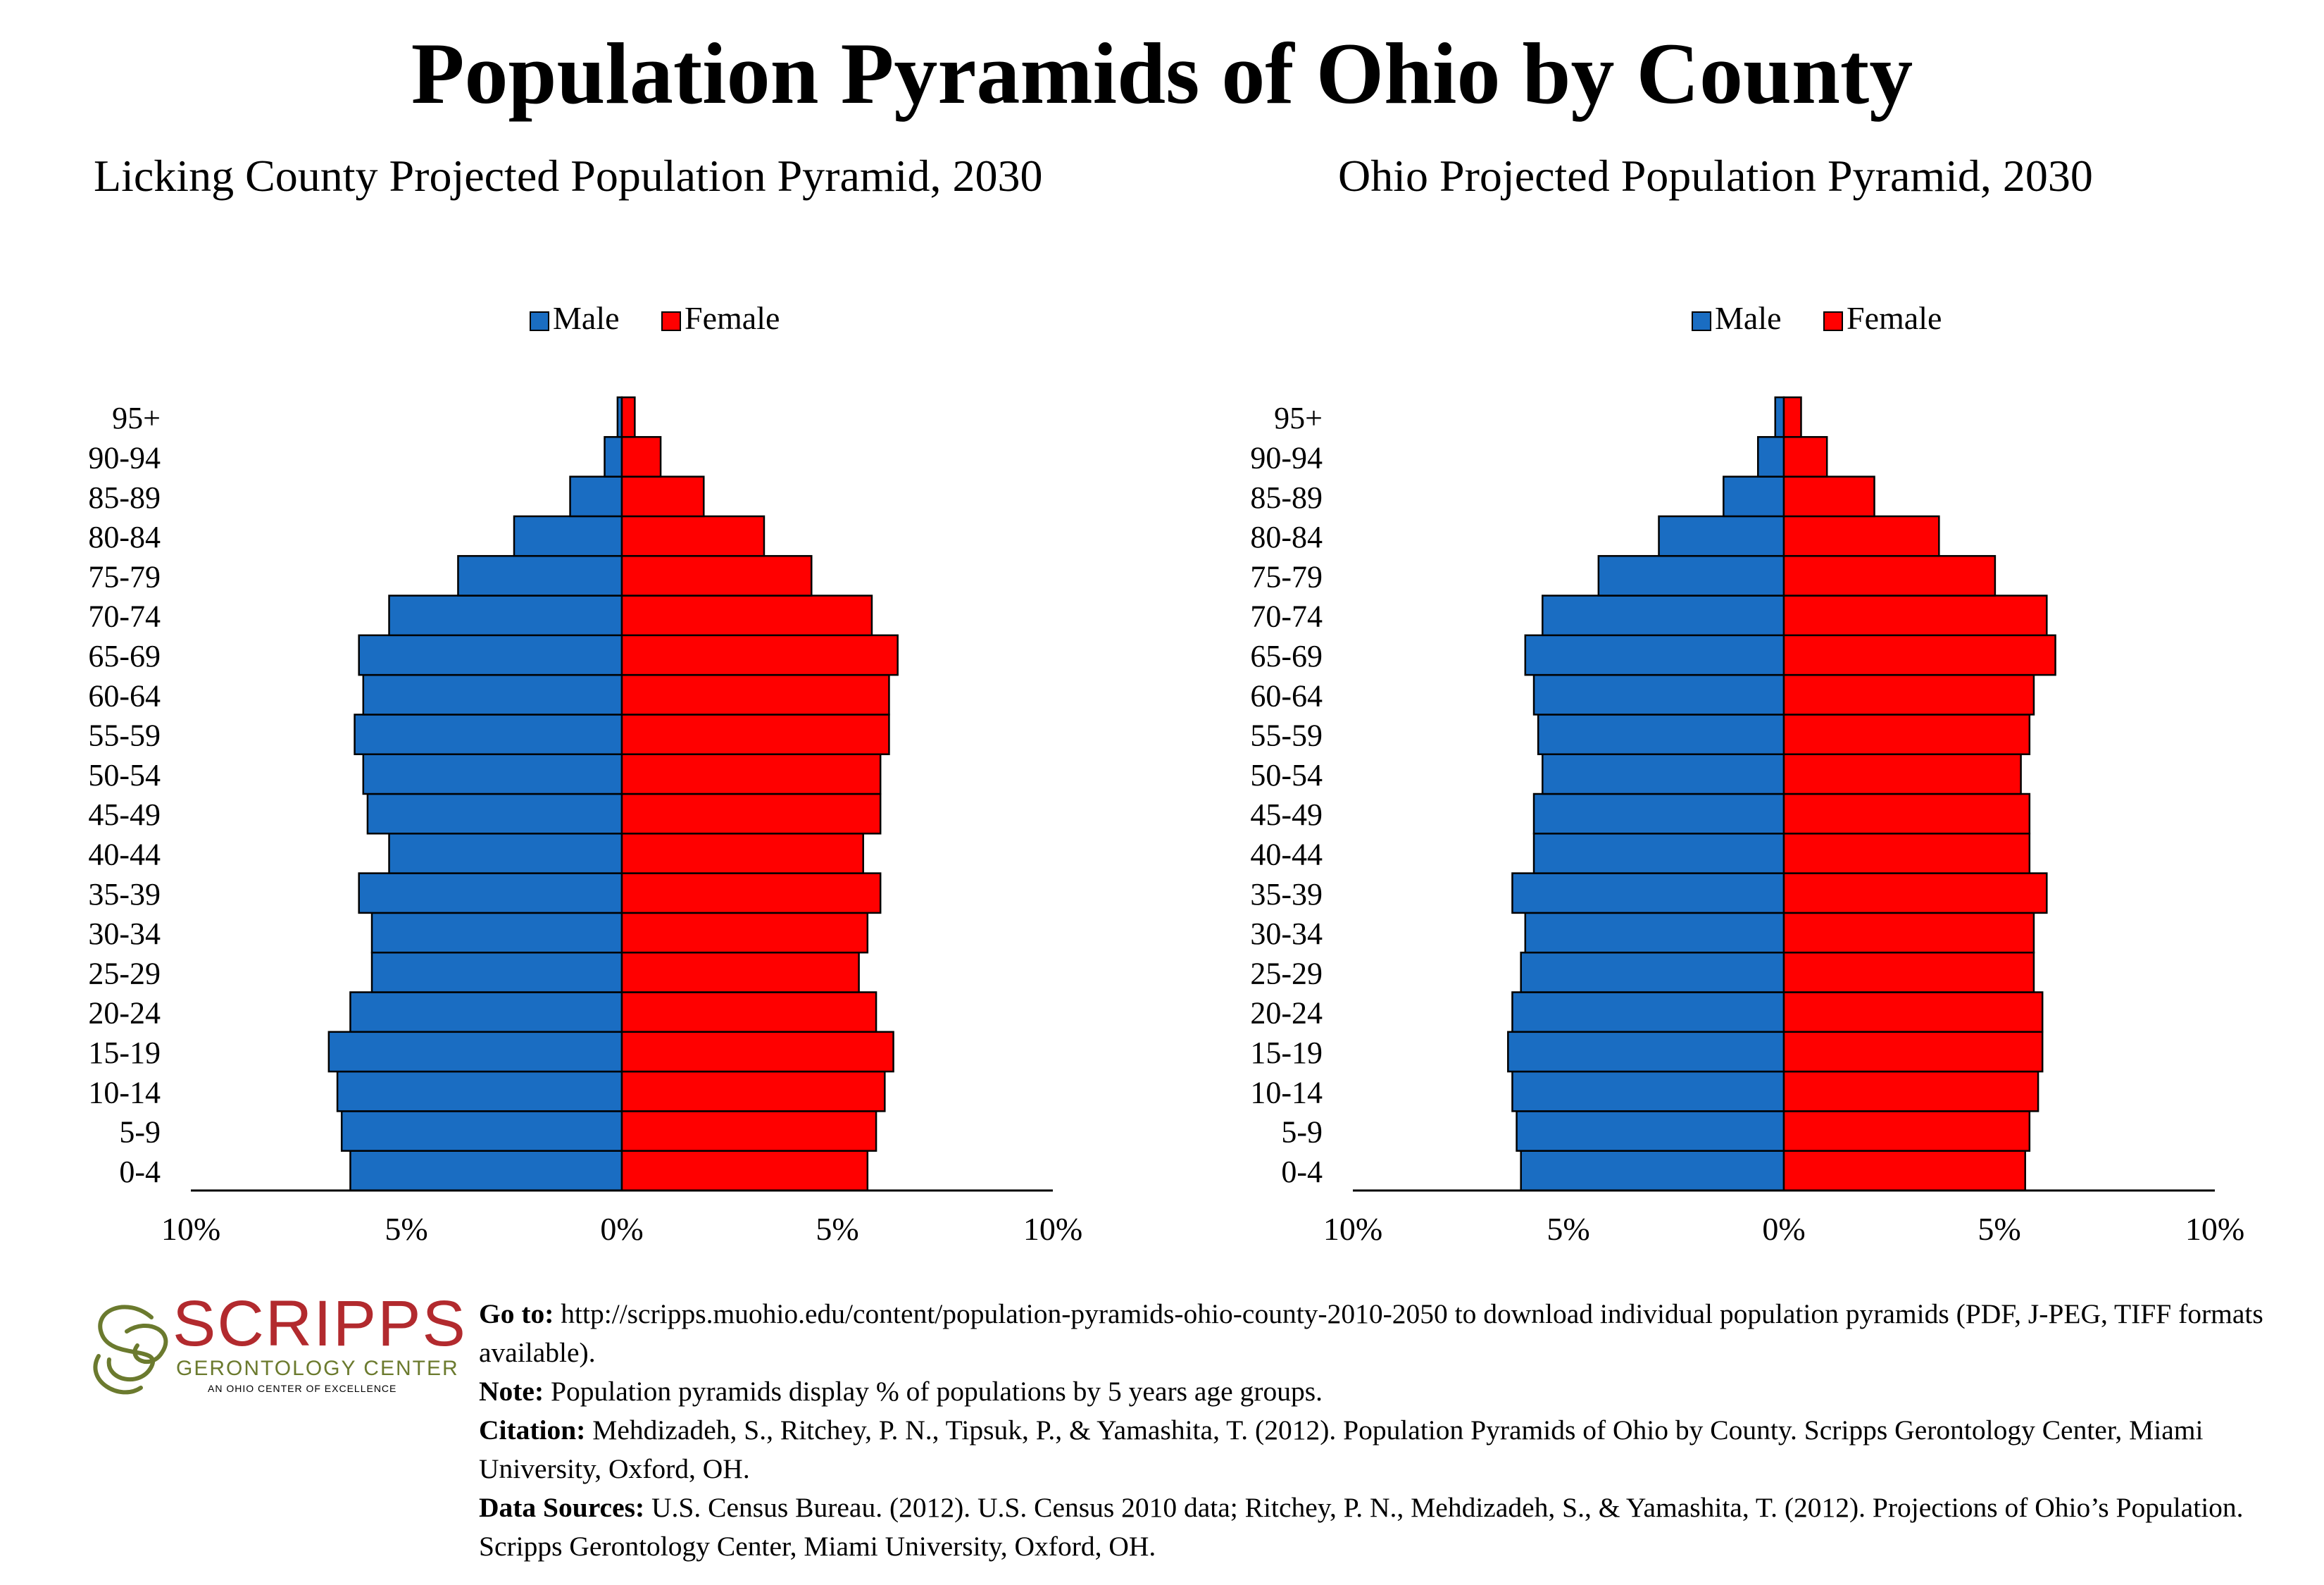  What do you see at coordinates (1302, 1132) in the screenshot?
I see `ohio-age-label-5-9: 5-9` at bounding box center [1302, 1132].